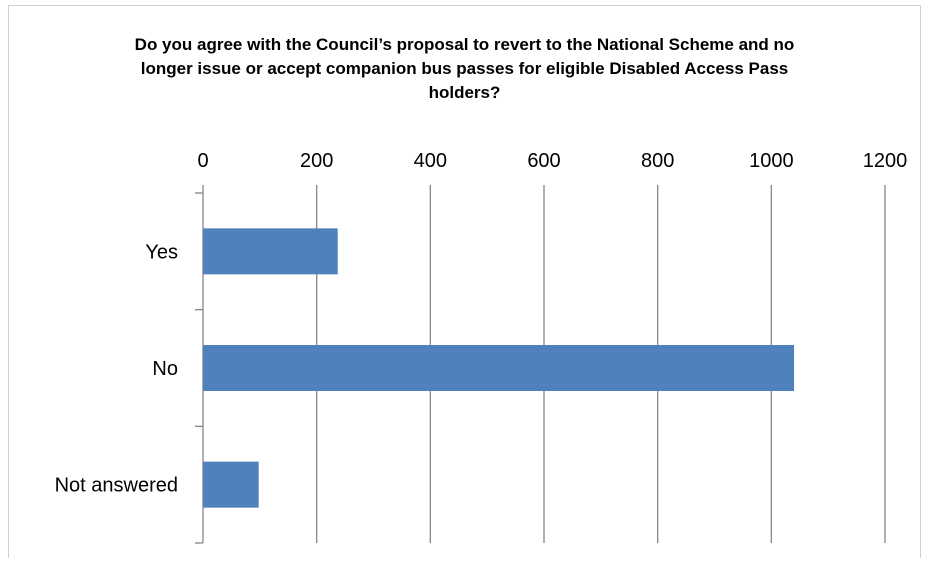 The image size is (929, 564). I want to click on bar-not-answered, so click(231, 484).